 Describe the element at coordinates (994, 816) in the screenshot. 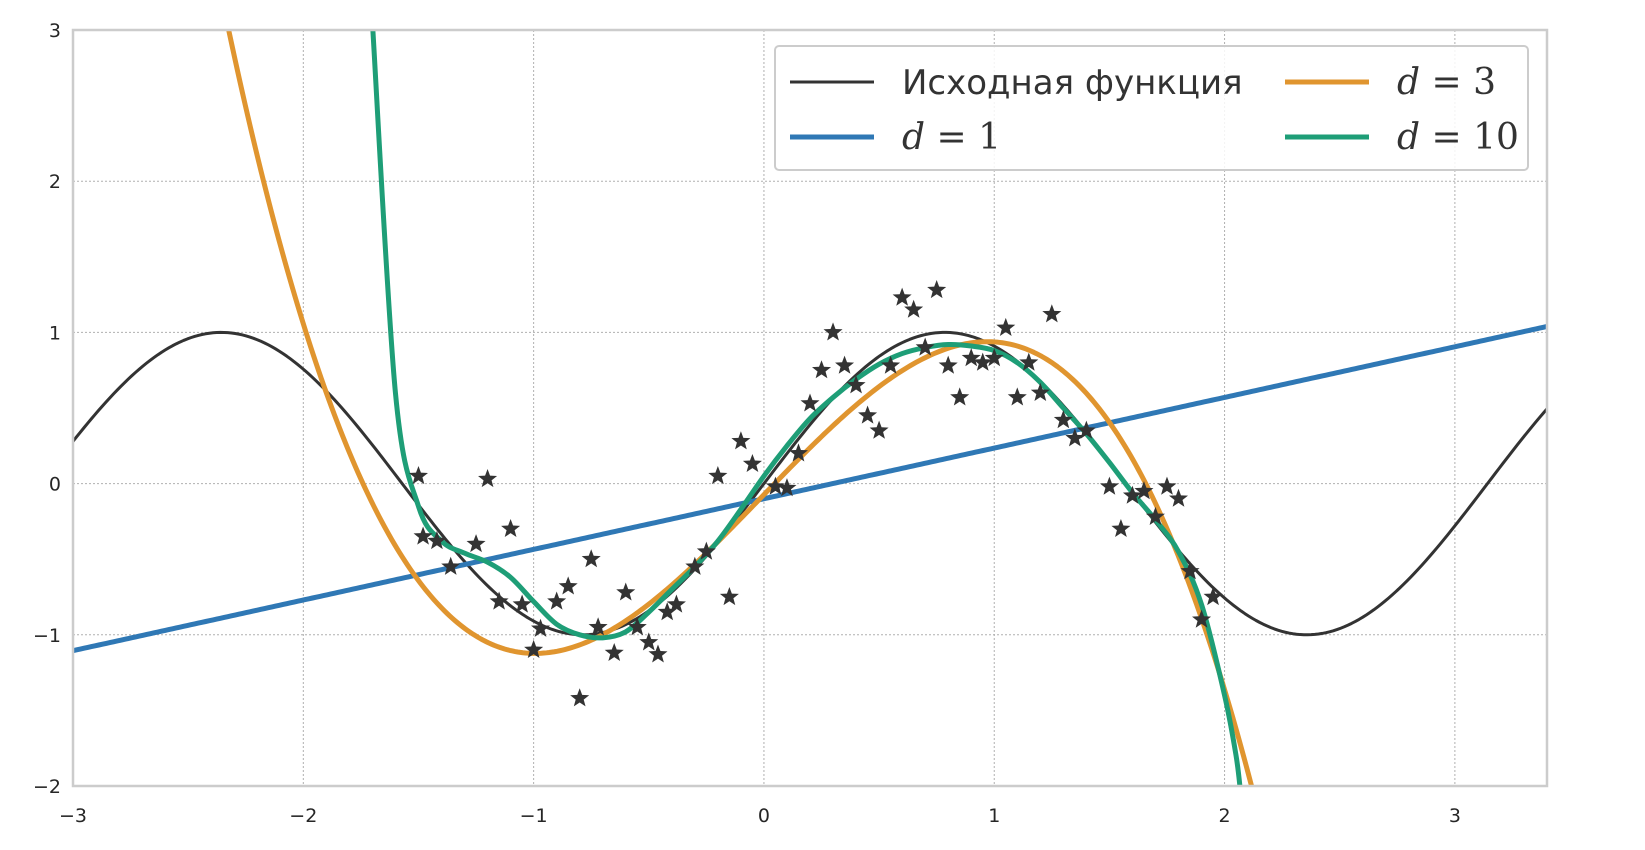

I see `x-tick-label: 1` at that location.